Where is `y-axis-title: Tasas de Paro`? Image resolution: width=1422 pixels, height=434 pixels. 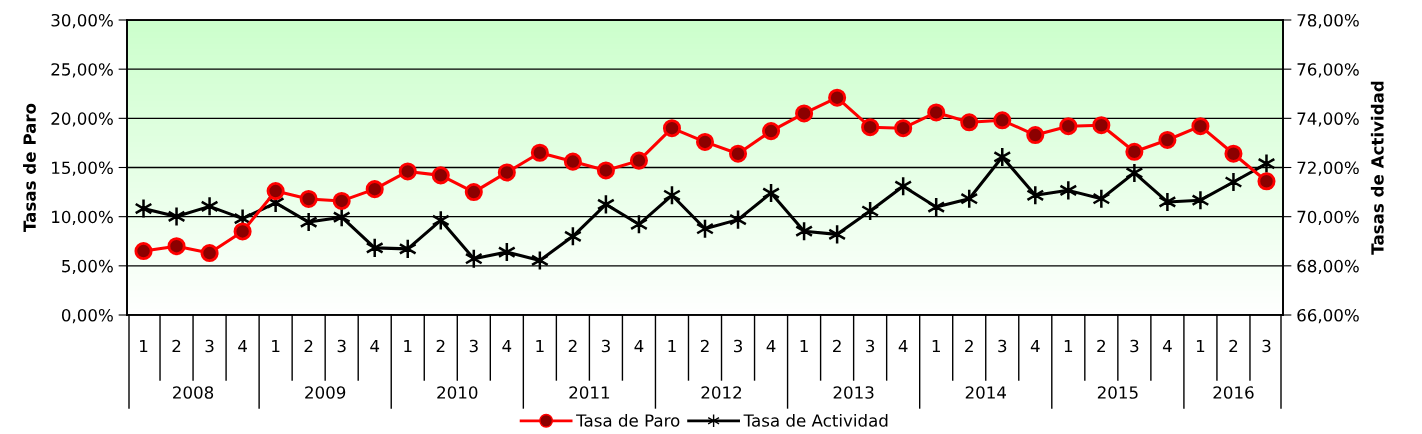
y-axis-title: Tasas de Paro is located at coordinates (29, 167).